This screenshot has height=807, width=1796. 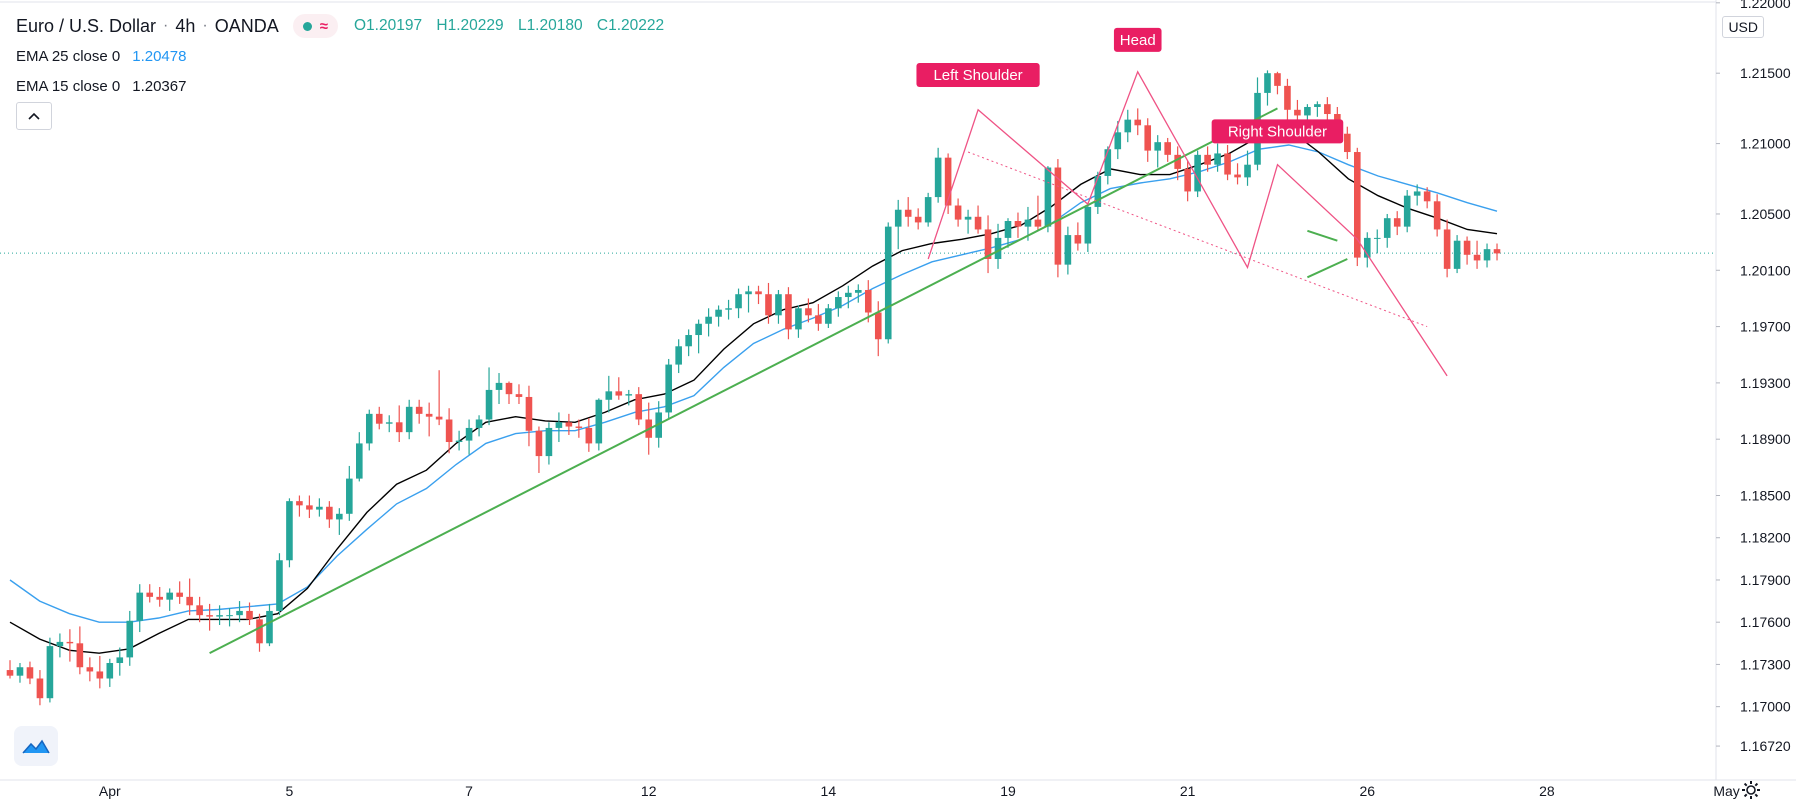 I want to click on price-tick-label: 1.18500, so click(x=1765, y=496).